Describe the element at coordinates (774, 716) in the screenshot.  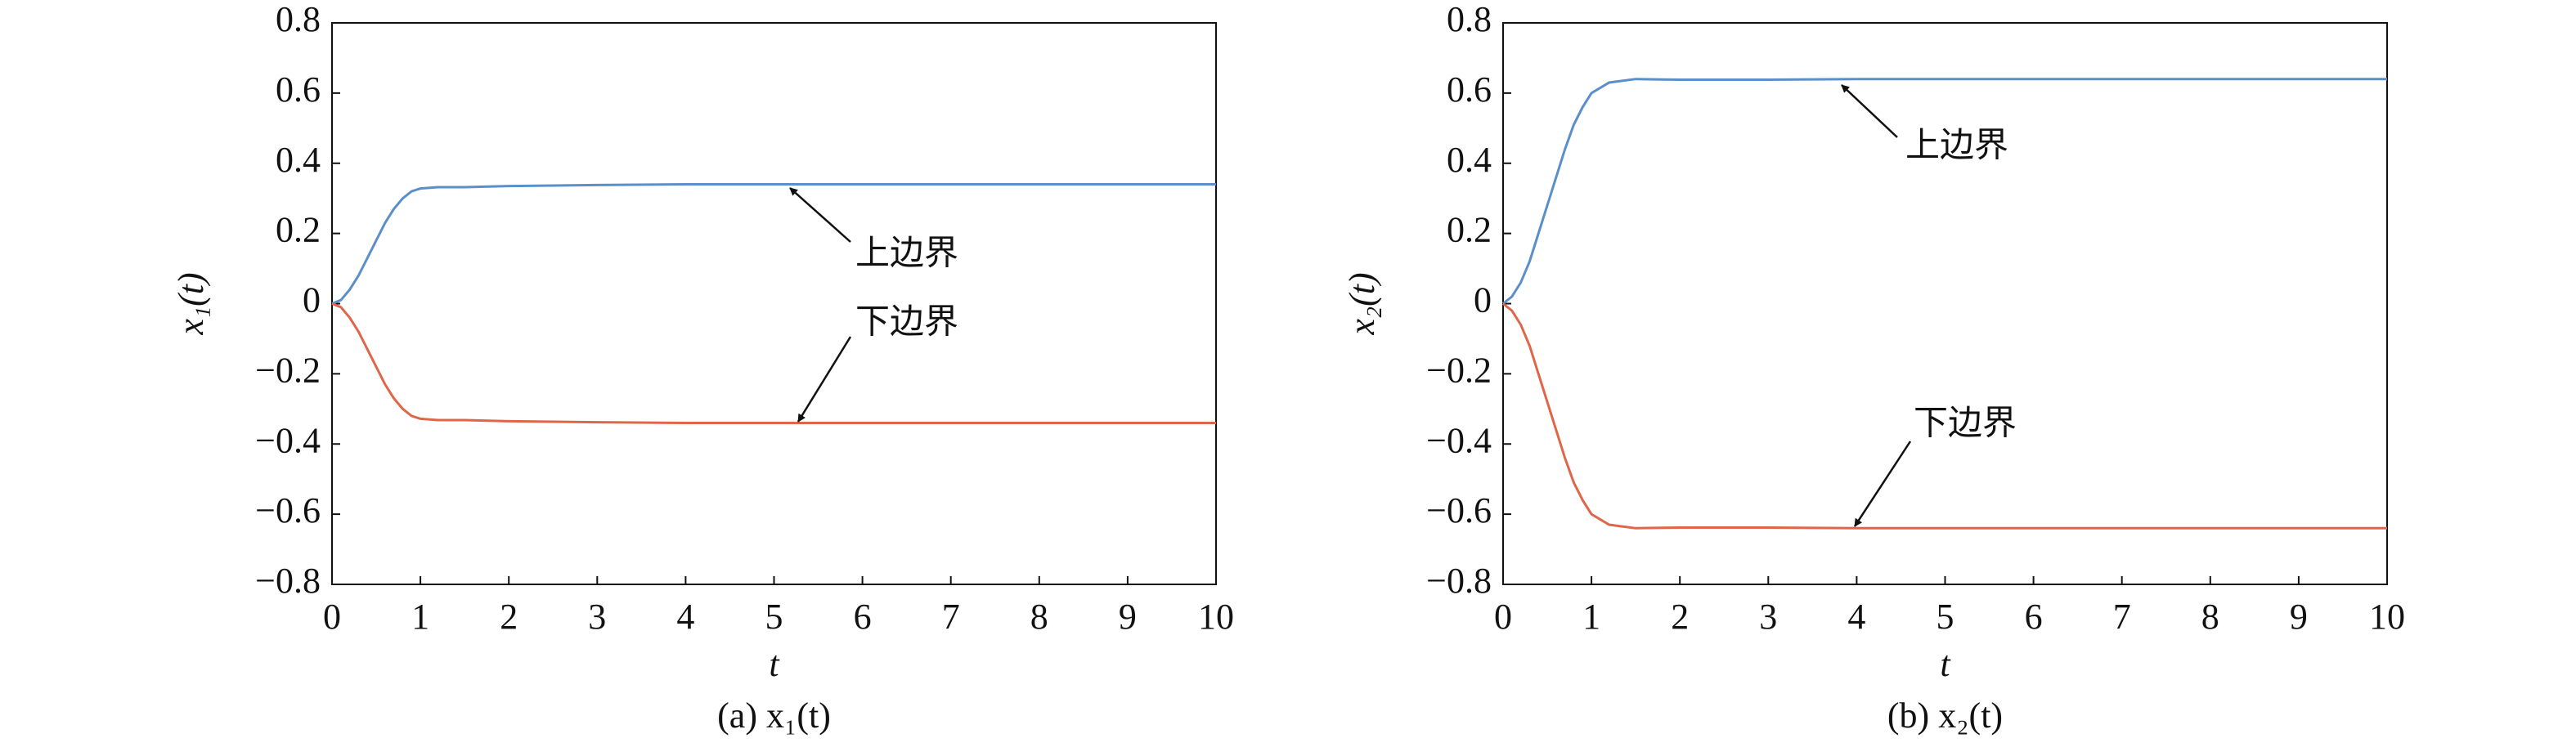
I see `caption: (a) x₁(t)` at that location.